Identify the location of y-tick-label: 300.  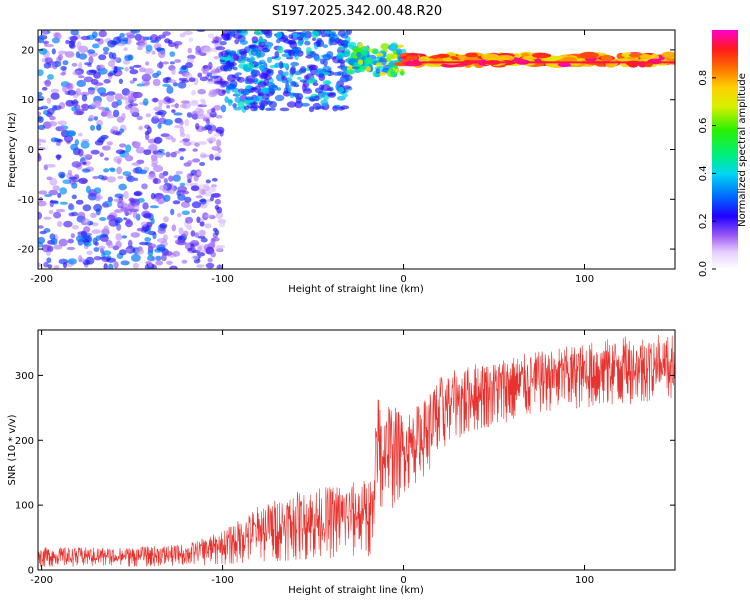
(24, 376).